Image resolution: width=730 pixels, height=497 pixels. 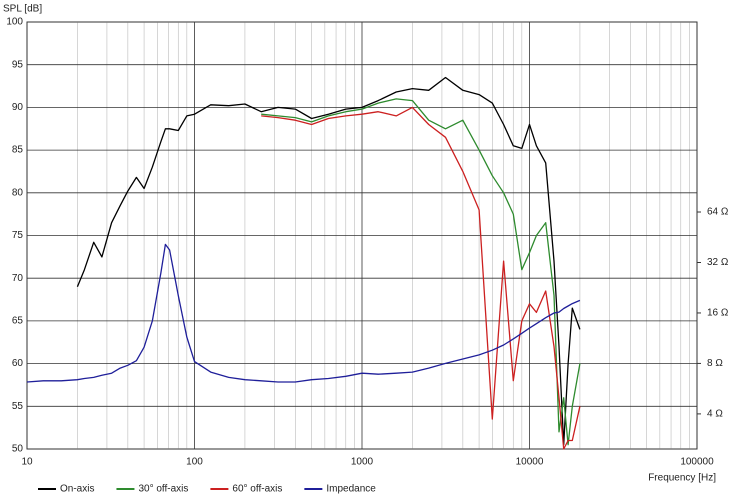 I want to click on x-tick-label: 10, so click(x=27, y=462).